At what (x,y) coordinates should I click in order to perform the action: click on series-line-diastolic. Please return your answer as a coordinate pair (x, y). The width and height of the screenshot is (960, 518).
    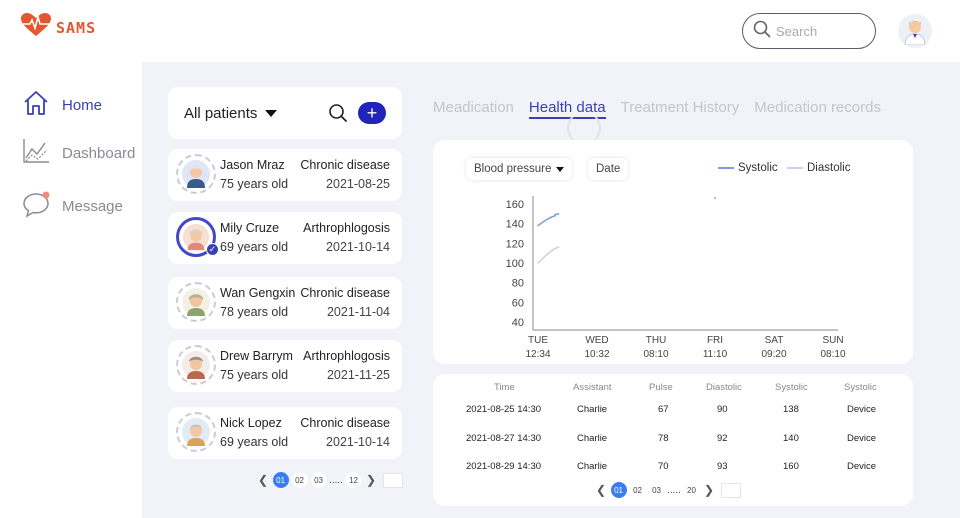
    Looking at the image, I should click on (548, 255).